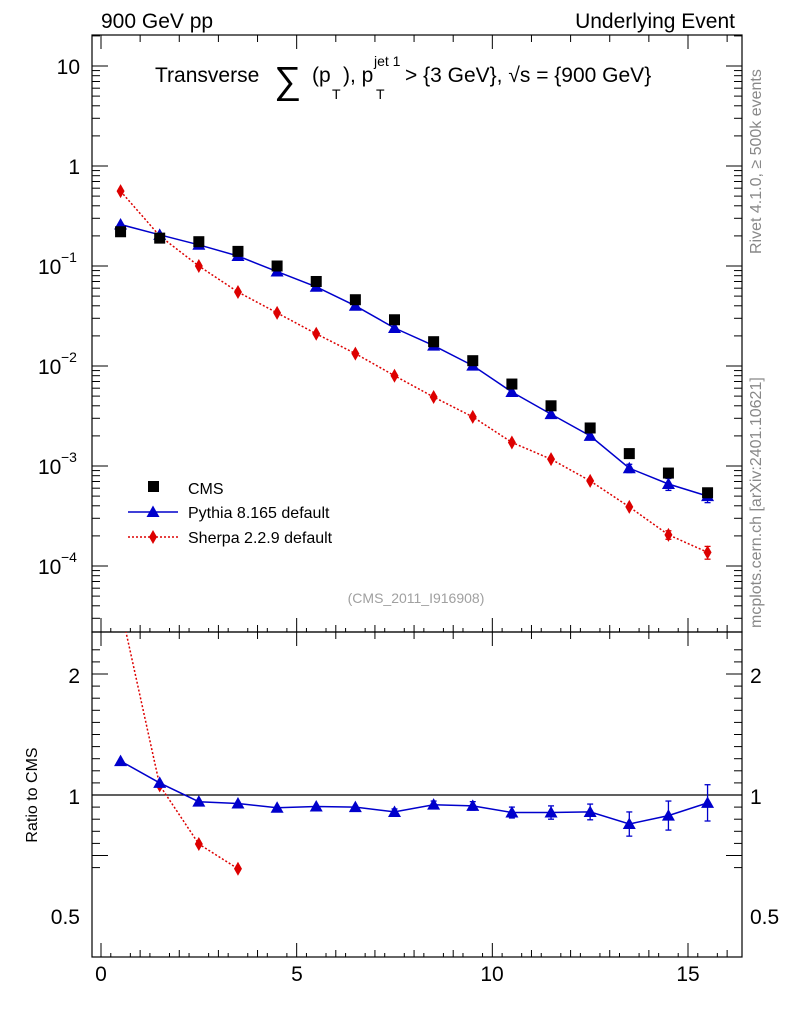  What do you see at coordinates (259, 513) in the screenshot?
I see `legend-pythia-label: Pythia 8.165 default` at bounding box center [259, 513].